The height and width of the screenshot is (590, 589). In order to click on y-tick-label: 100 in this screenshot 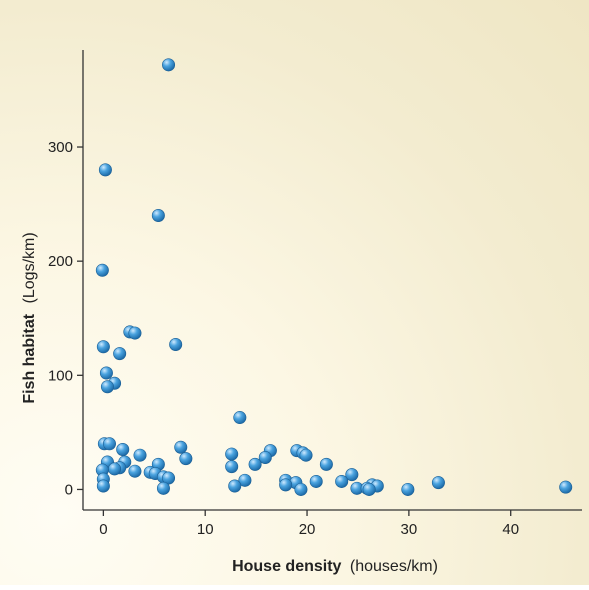, I will do `click(60, 375)`.